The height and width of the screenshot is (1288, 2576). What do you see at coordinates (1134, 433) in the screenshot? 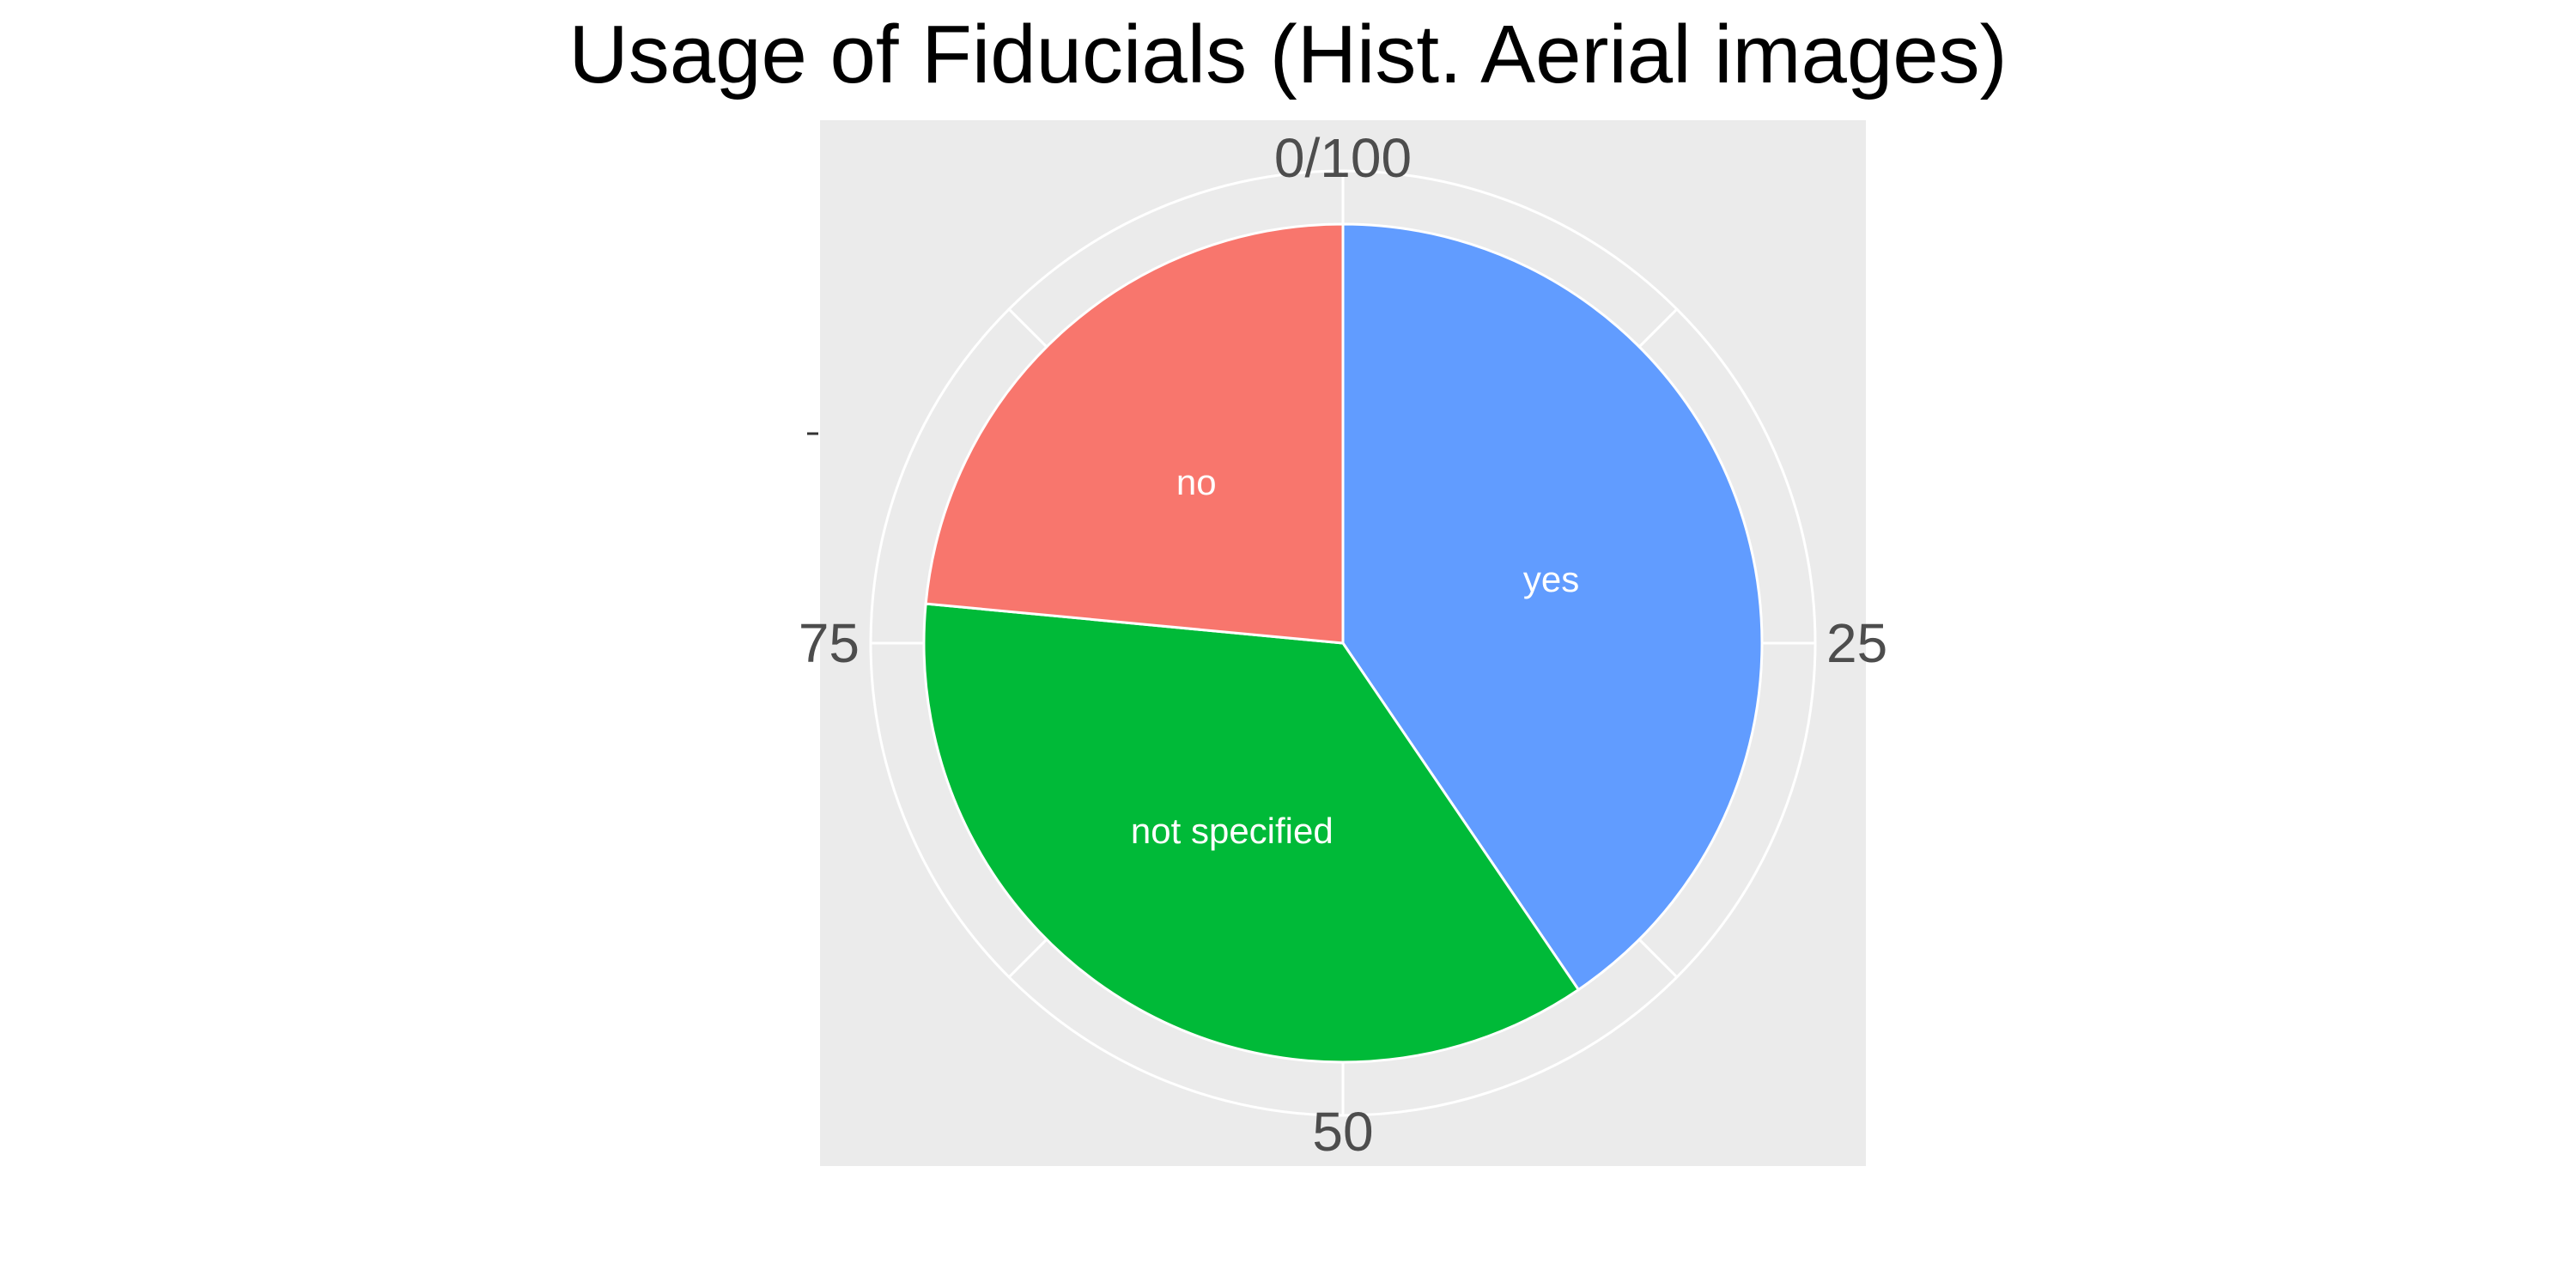
I see `pie-slice-no` at bounding box center [1134, 433].